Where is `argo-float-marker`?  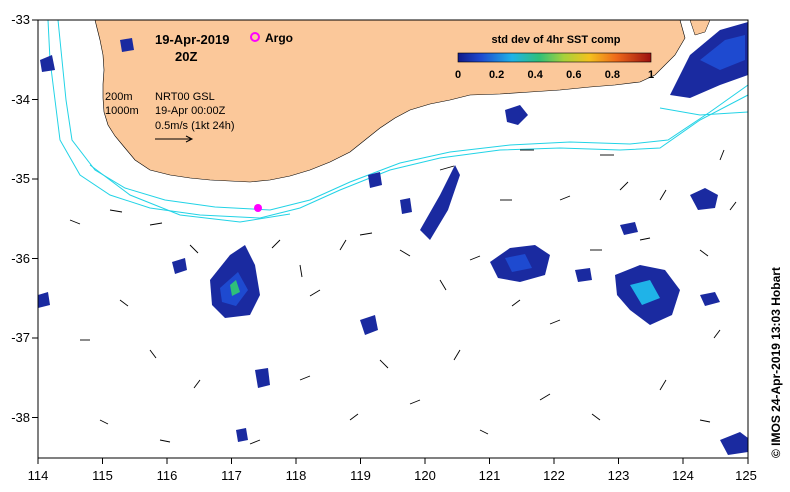
argo-float-marker is located at coordinates (258, 208).